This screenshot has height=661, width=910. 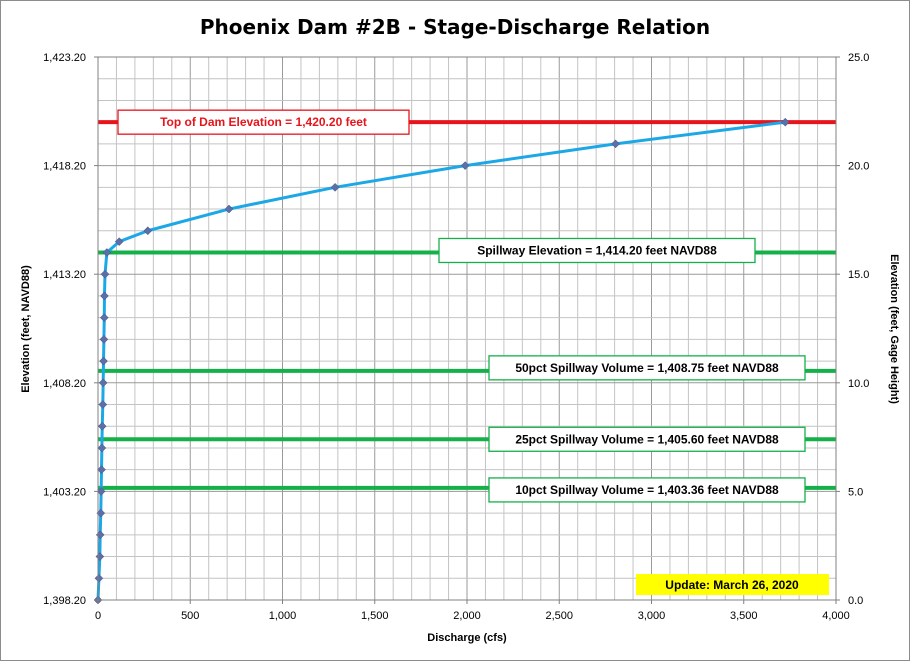 What do you see at coordinates (64, 601) in the screenshot?
I see `y-tick-label: 1,398.20` at bounding box center [64, 601].